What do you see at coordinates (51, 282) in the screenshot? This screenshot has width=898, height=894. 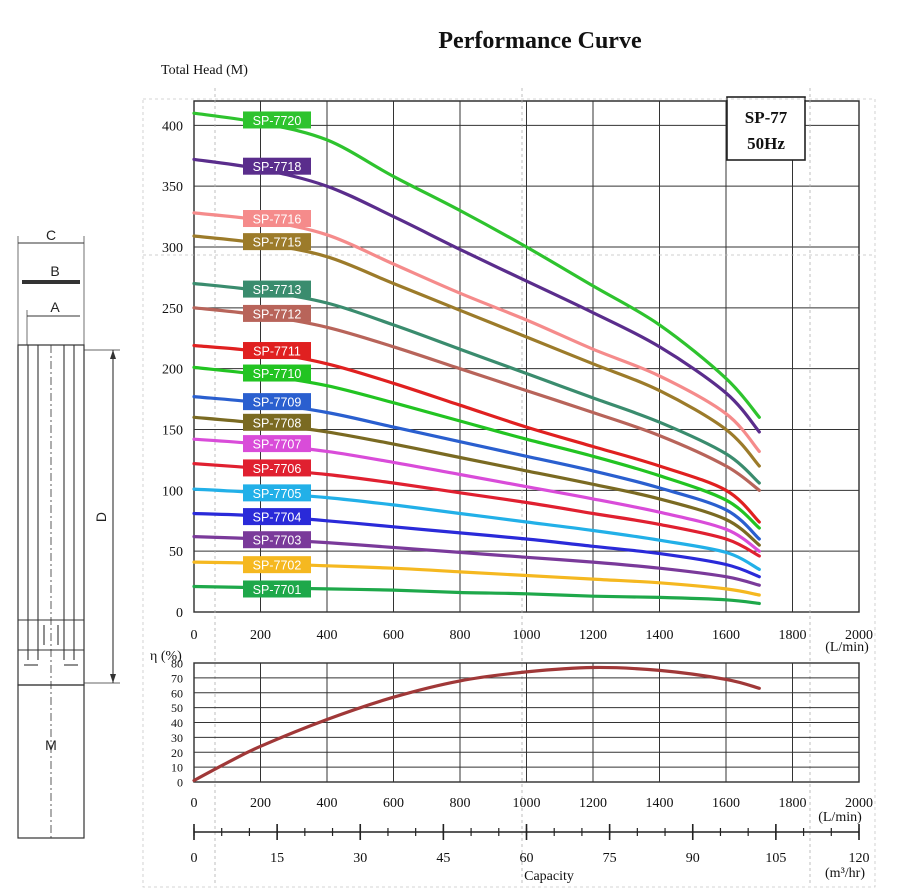 I see `dim-b-bar` at bounding box center [51, 282].